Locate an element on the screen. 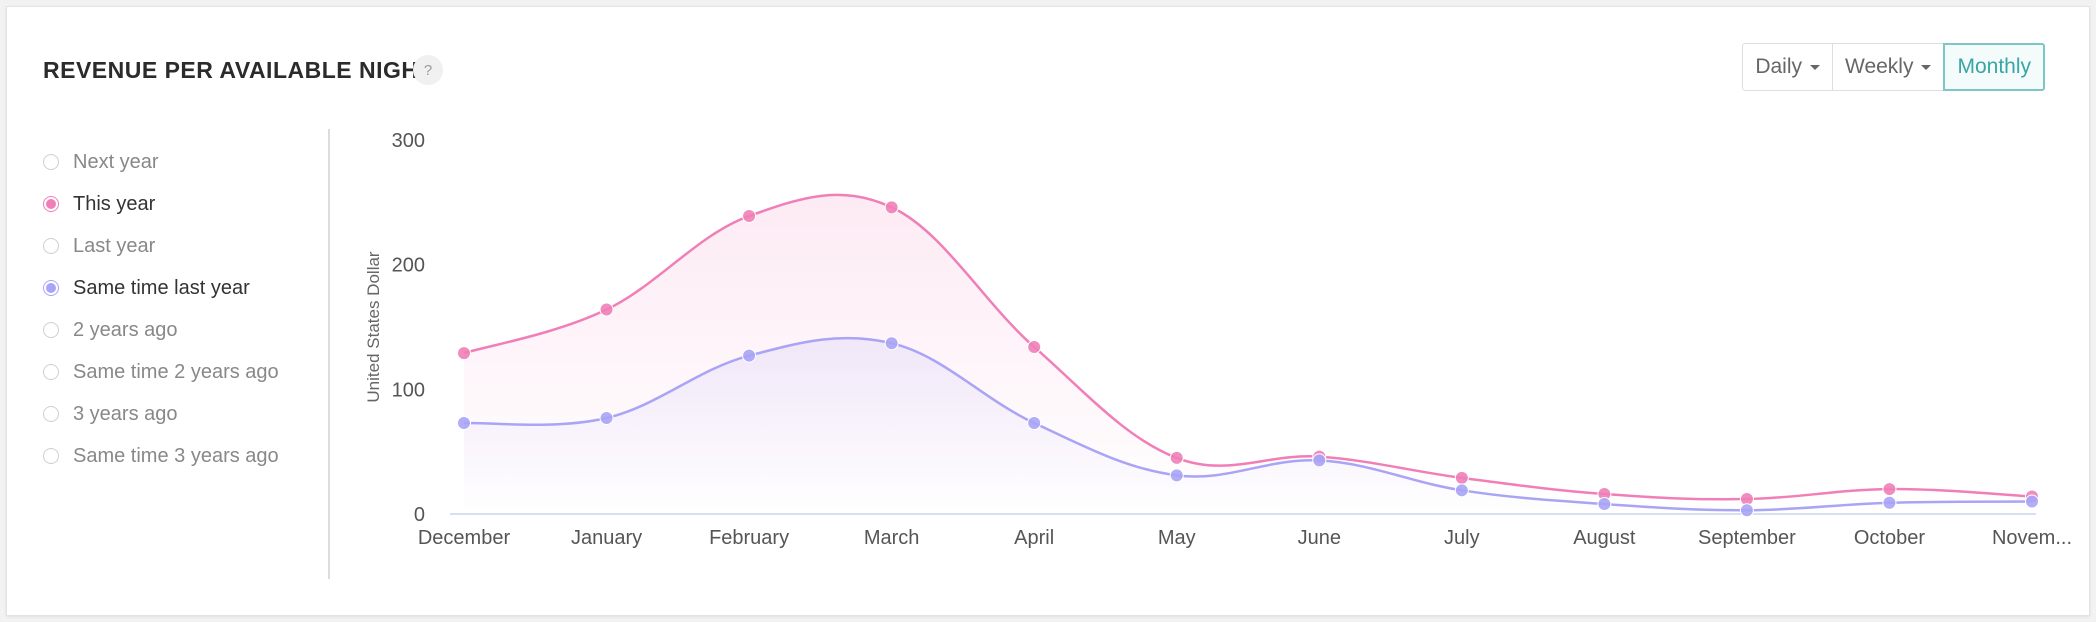 The image size is (2096, 622). legend-item: 2 years ago is located at coordinates (161, 330).